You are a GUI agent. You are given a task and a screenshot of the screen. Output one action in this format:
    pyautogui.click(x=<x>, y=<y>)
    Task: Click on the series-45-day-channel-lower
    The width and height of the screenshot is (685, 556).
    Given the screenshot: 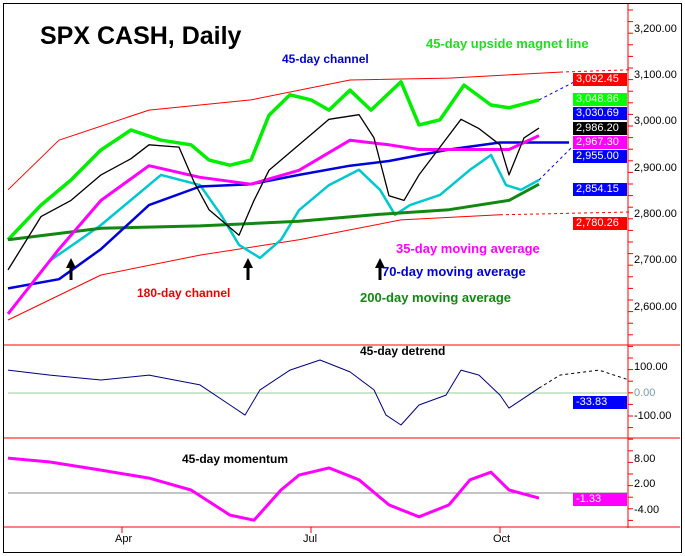 What is the action you would take?
    pyautogui.click(x=294, y=207)
    